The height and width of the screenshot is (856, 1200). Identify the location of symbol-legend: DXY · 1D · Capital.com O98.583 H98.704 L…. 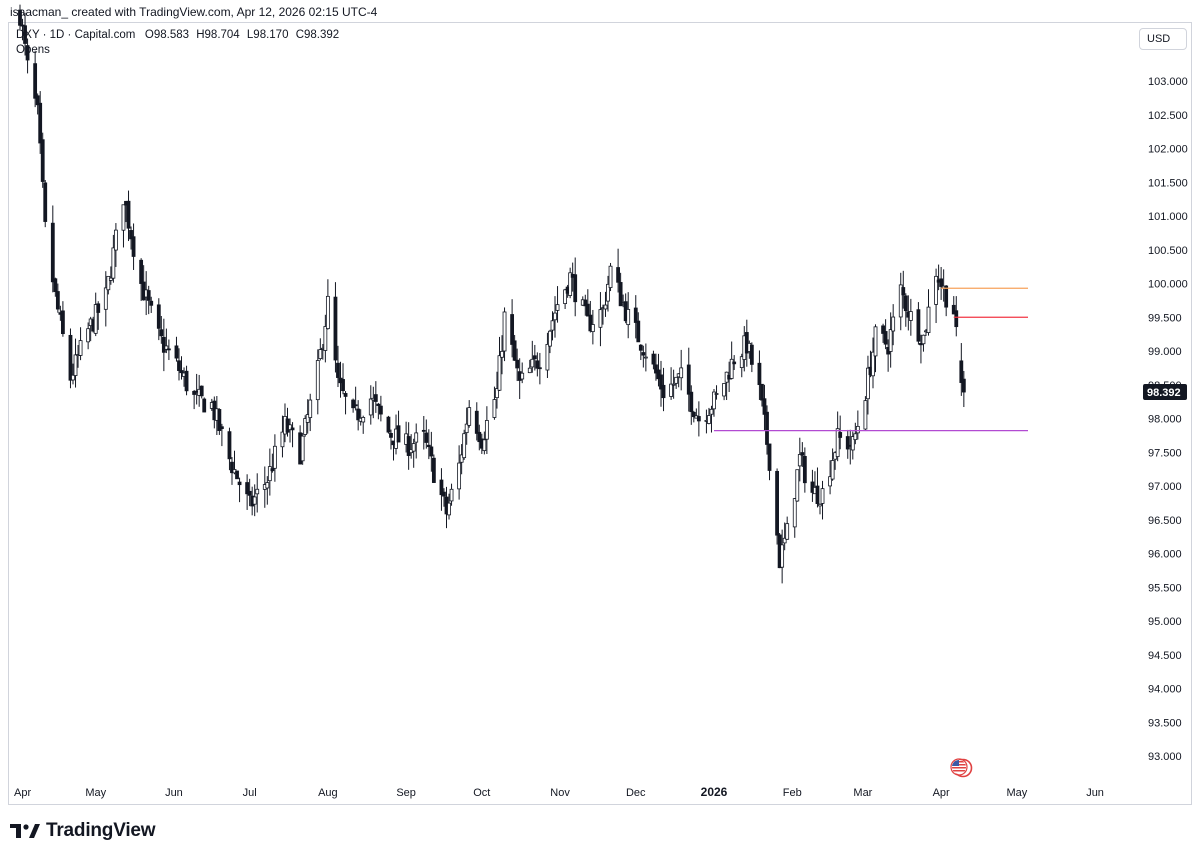
(179, 35).